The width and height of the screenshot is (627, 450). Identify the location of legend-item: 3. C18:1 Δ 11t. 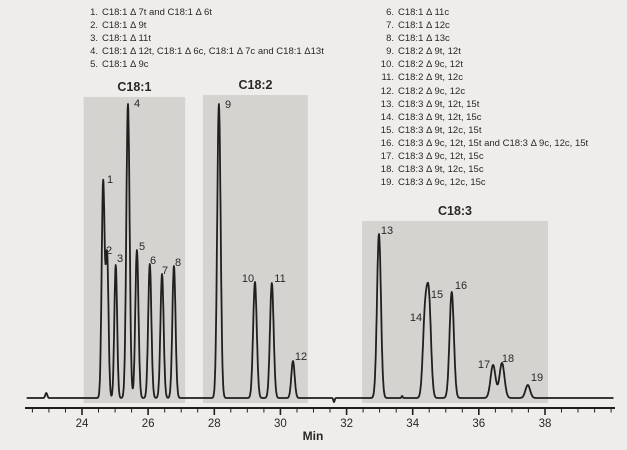
(204, 38).